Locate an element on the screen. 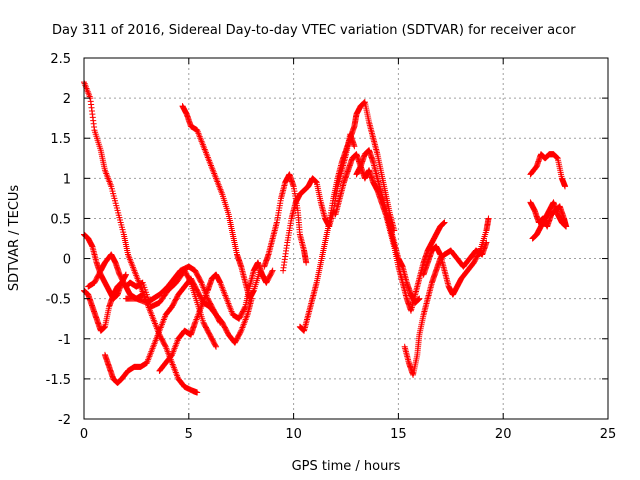 The image size is (640, 480). y-tick-label: -0.5 is located at coordinates (58, 300).